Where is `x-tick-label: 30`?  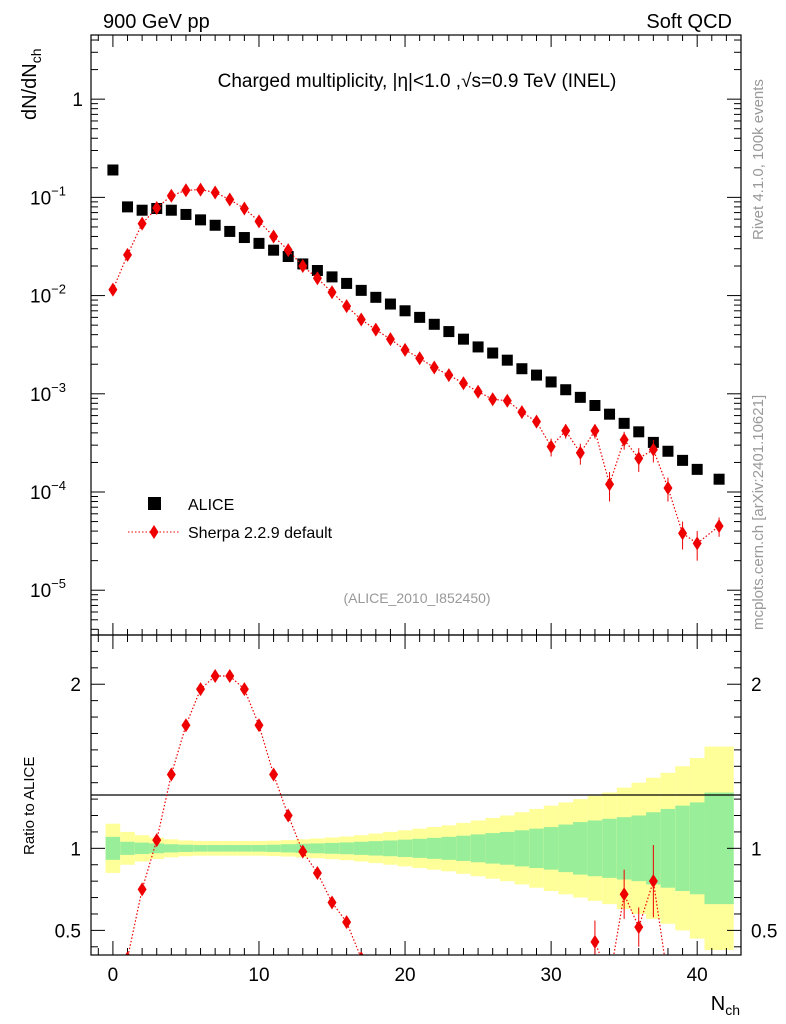 x-tick-label: 30 is located at coordinates (551, 975).